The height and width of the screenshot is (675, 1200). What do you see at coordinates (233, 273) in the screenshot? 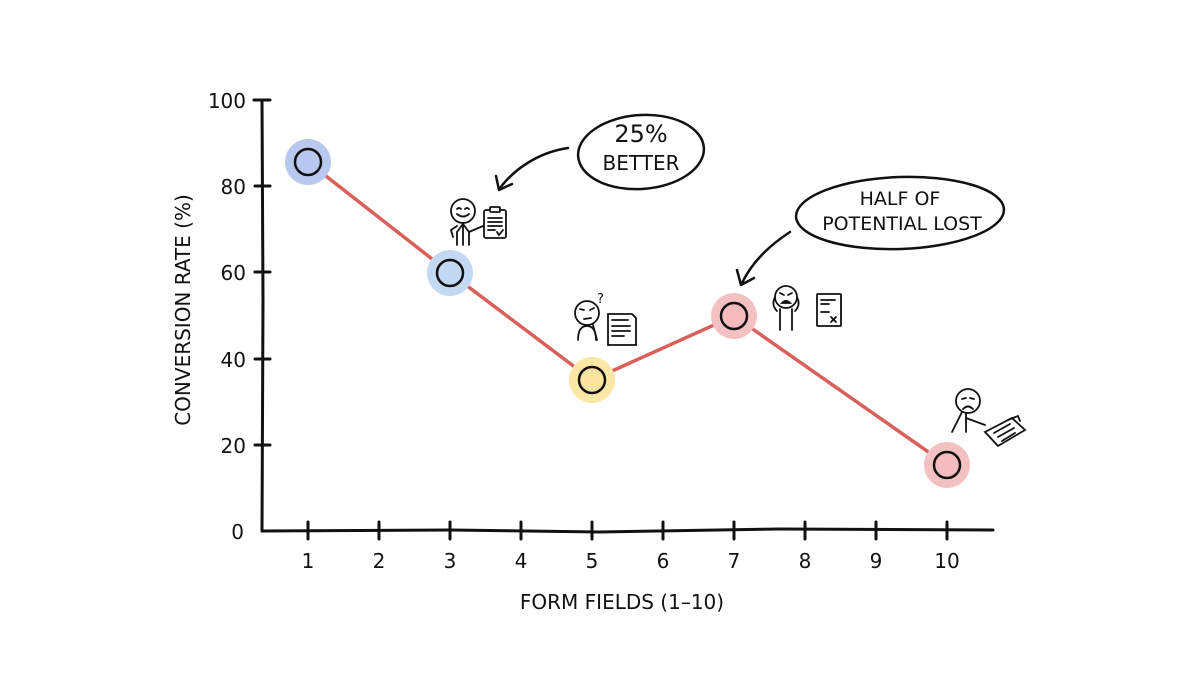
I see `y-tick-label: 60` at bounding box center [233, 273].